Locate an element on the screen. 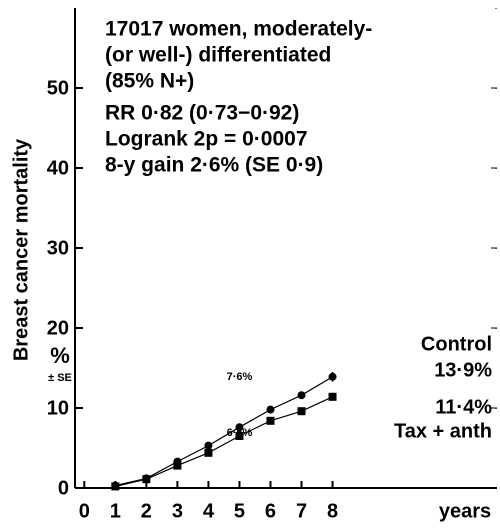 The height and width of the screenshot is (529, 500). annotation-line: Logrank 2p = 0·0007 is located at coordinates (206, 139).